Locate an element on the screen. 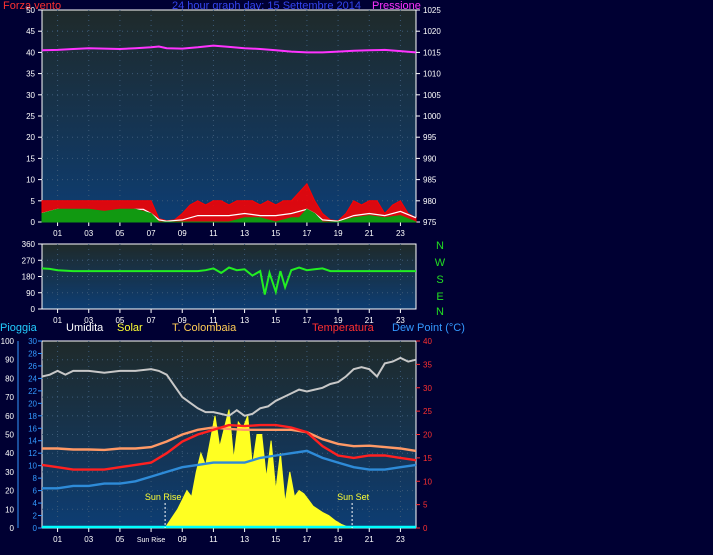 The height and width of the screenshot is (555, 713). wind-x-label-9: 19 is located at coordinates (338, 233).